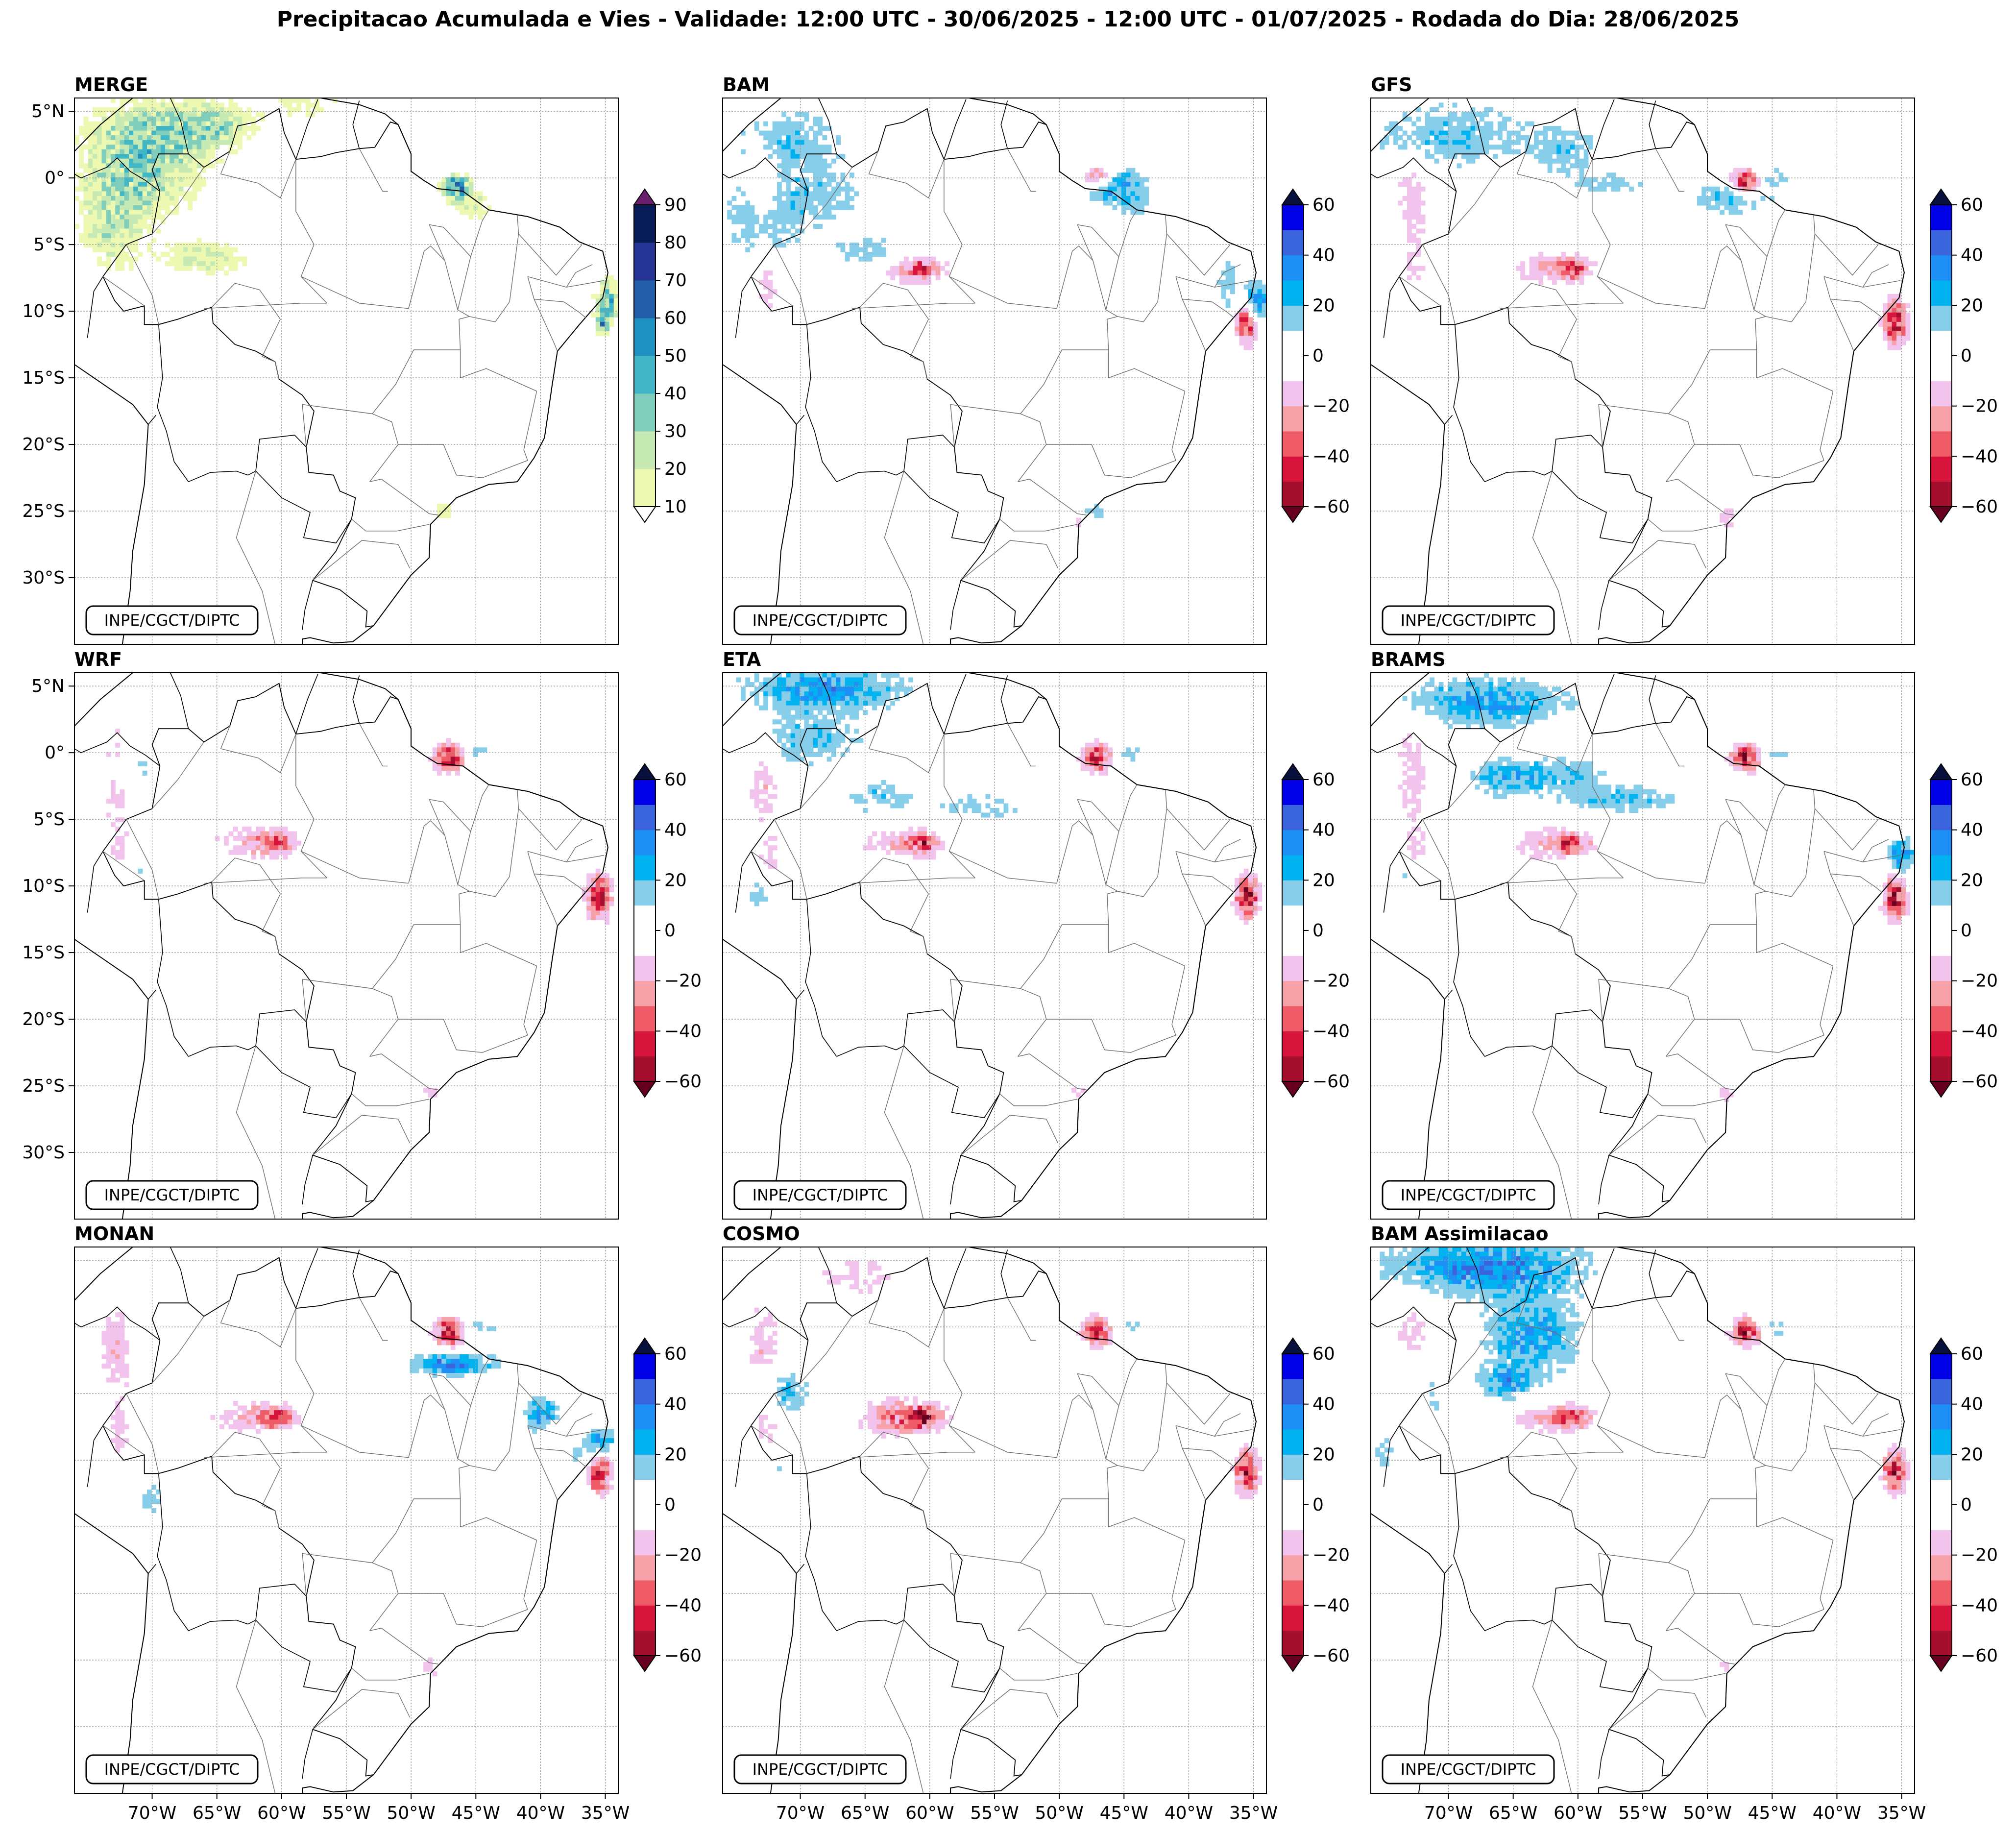 This screenshot has height=1834, width=2016. I want to click on colorbar-tick-label: 70, so click(675, 280).